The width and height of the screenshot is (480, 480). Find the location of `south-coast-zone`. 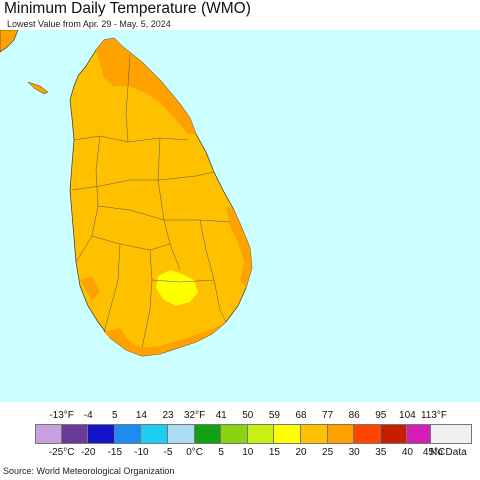

south-coast-zone is located at coordinates (165, 339).